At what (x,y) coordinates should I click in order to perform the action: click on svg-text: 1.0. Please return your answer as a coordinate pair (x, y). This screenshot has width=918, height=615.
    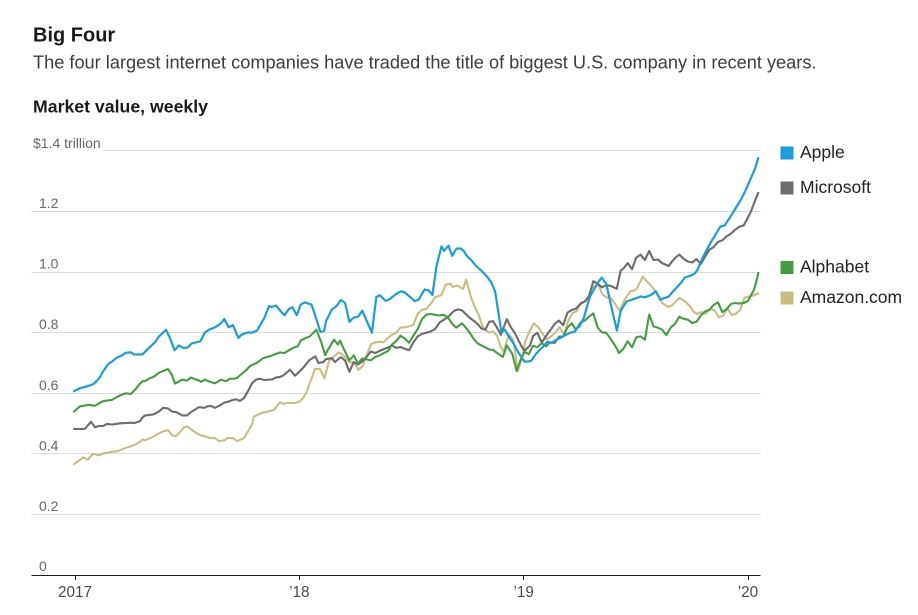
    Looking at the image, I should click on (49, 264).